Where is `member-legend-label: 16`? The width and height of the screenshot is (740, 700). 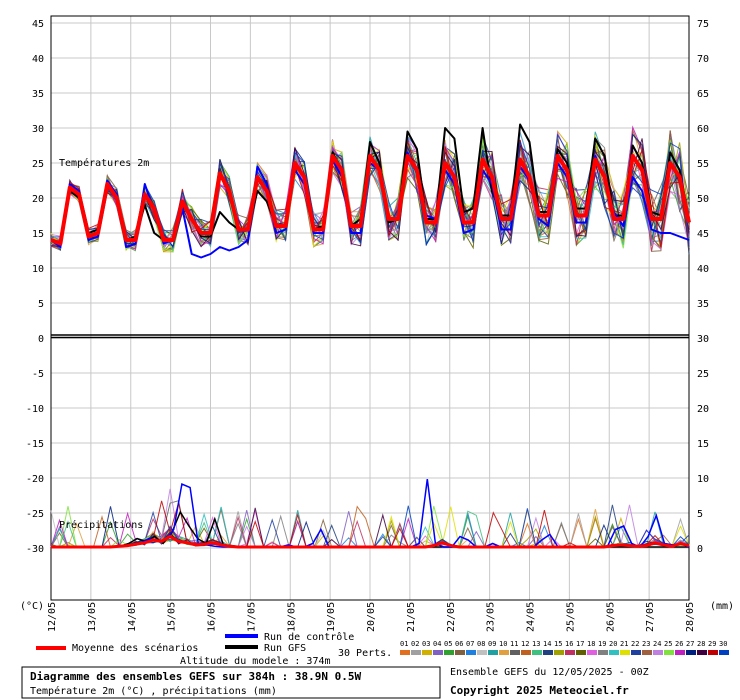 member-legend-label: 16 is located at coordinates (569, 644).